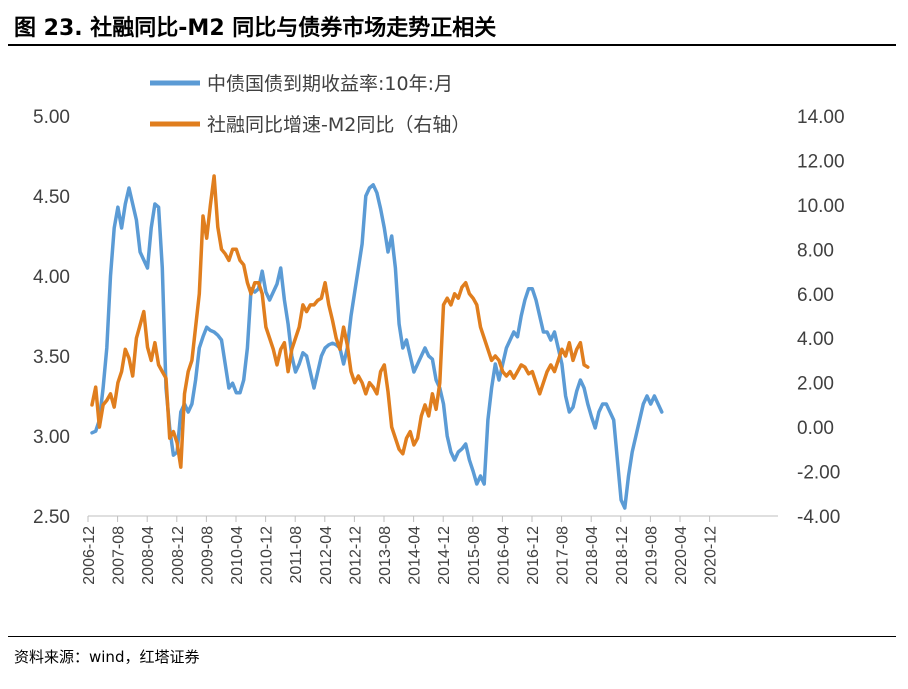 Image resolution: width=908 pixels, height=689 pixels. I want to click on y-right-tick-label: 6.00, so click(815, 295).